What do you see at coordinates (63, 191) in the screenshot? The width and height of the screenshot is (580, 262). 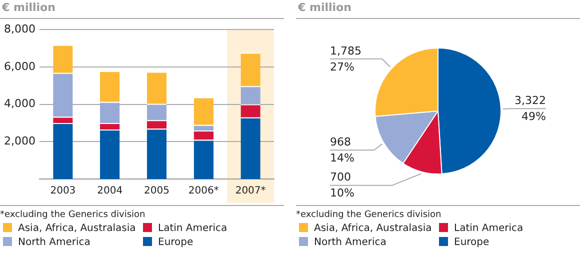 I see `x-tick-label: 2003` at bounding box center [63, 191].